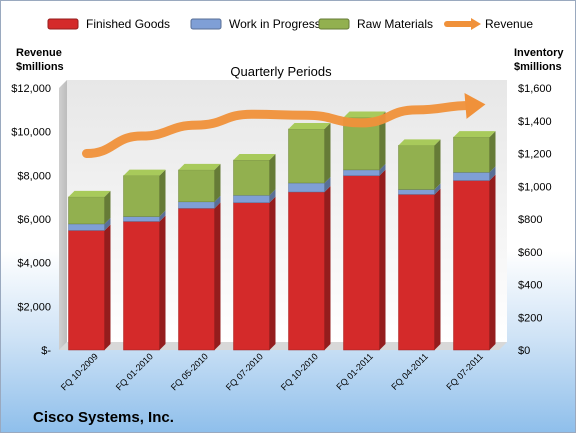  What do you see at coordinates (128, 24) in the screenshot?
I see `legend-label-finished-goods: Finished Goods` at bounding box center [128, 24].